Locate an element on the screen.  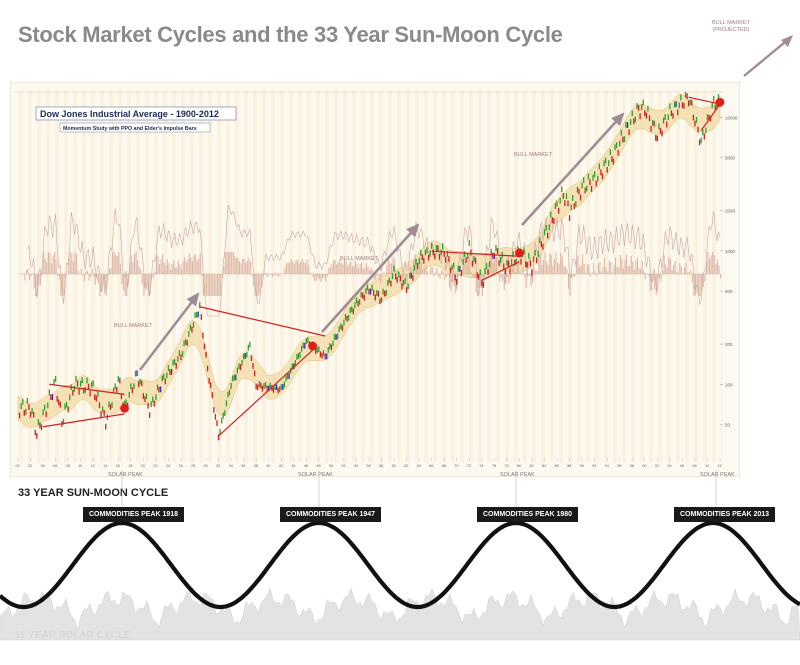
commodities-peak-1980: COMMODITIES PEAK 1980 is located at coordinates (528, 514).